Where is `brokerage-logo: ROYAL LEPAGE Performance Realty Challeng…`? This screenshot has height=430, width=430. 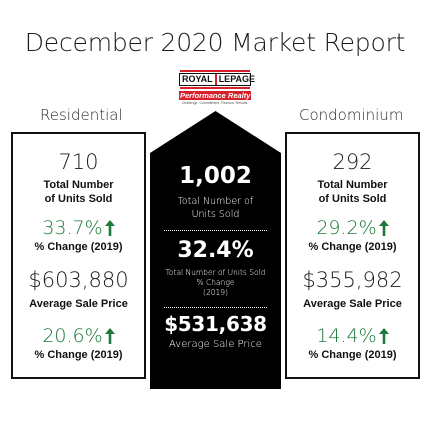
brokerage-logo: ROYAL LEPAGE Performance Realty Challeng… is located at coordinates (217, 87).